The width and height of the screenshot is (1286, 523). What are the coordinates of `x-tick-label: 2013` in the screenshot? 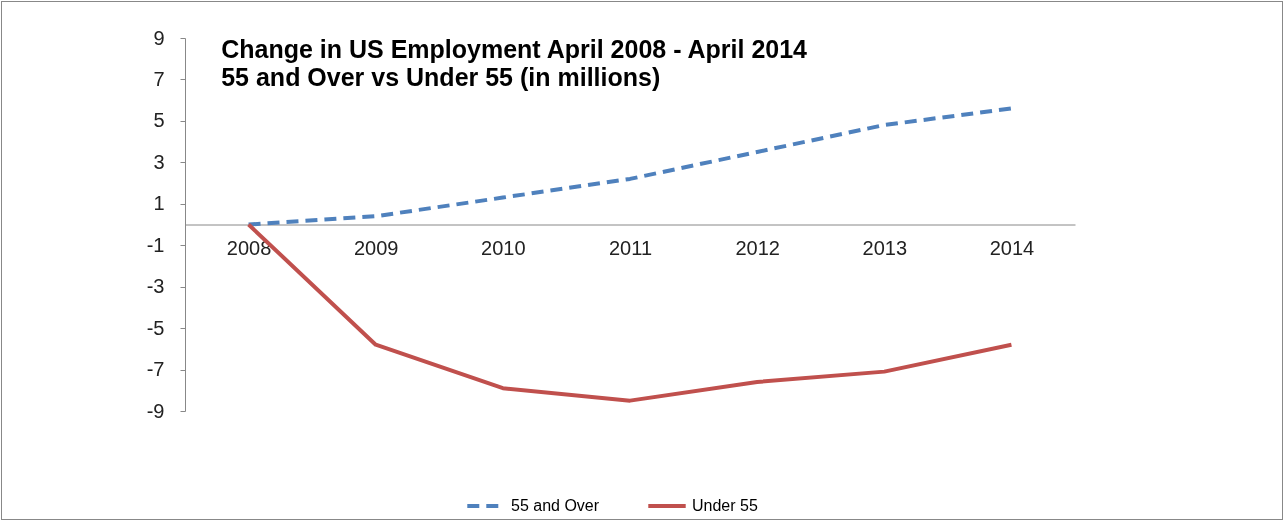 It's located at (885, 248).